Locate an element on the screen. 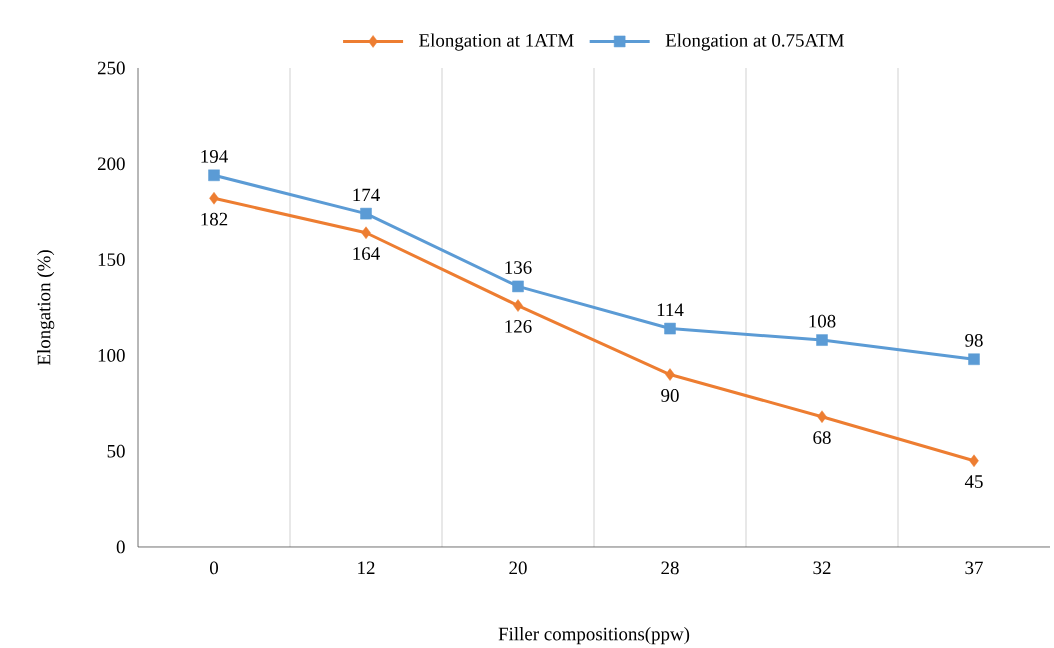 The image size is (1054, 648). y-tick-label: 200 is located at coordinates (111, 164).